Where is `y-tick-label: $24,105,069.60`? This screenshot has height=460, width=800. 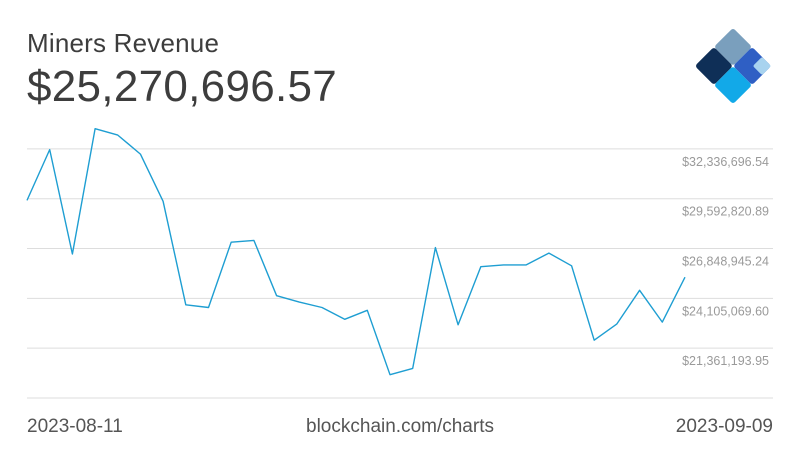
y-tick-label: $24,105,069.60 is located at coordinates (725, 311).